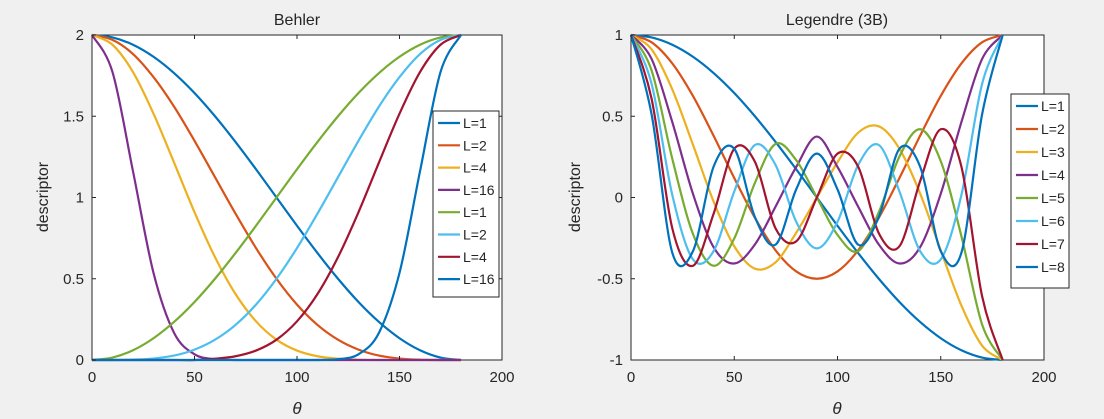  Describe the element at coordinates (734, 377) in the screenshot. I see `legendre-x-tick-label: 50` at that location.